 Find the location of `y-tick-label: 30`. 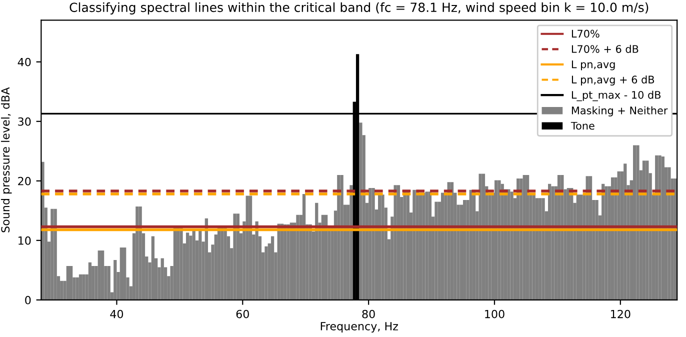

y-tick-label: 30 is located at coordinates (24, 121).